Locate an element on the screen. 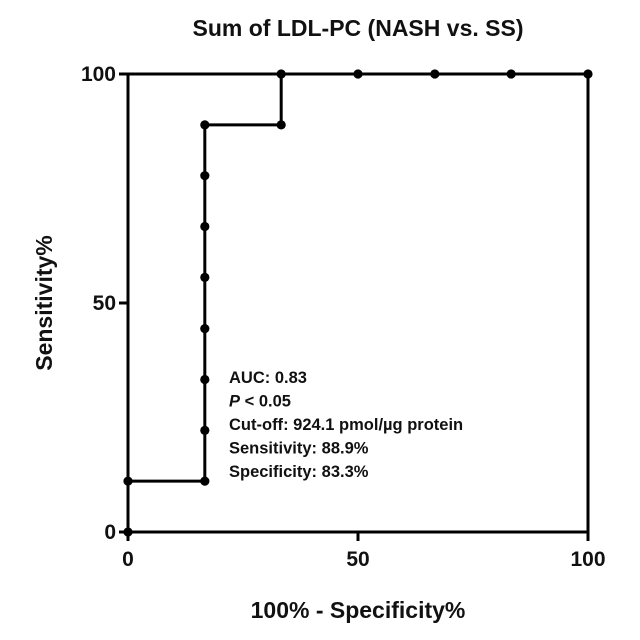 The image size is (640, 640). annotation-line: Specificity: 83.3% is located at coordinates (299, 472).